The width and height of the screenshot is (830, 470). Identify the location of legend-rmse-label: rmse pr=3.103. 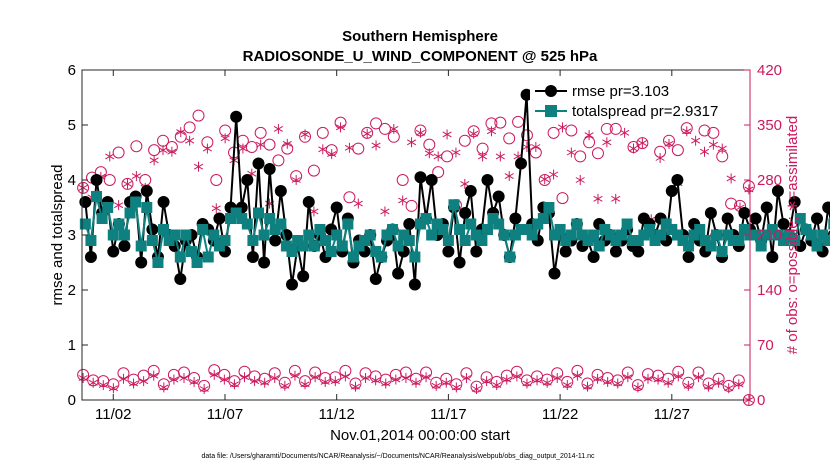
(620, 91).